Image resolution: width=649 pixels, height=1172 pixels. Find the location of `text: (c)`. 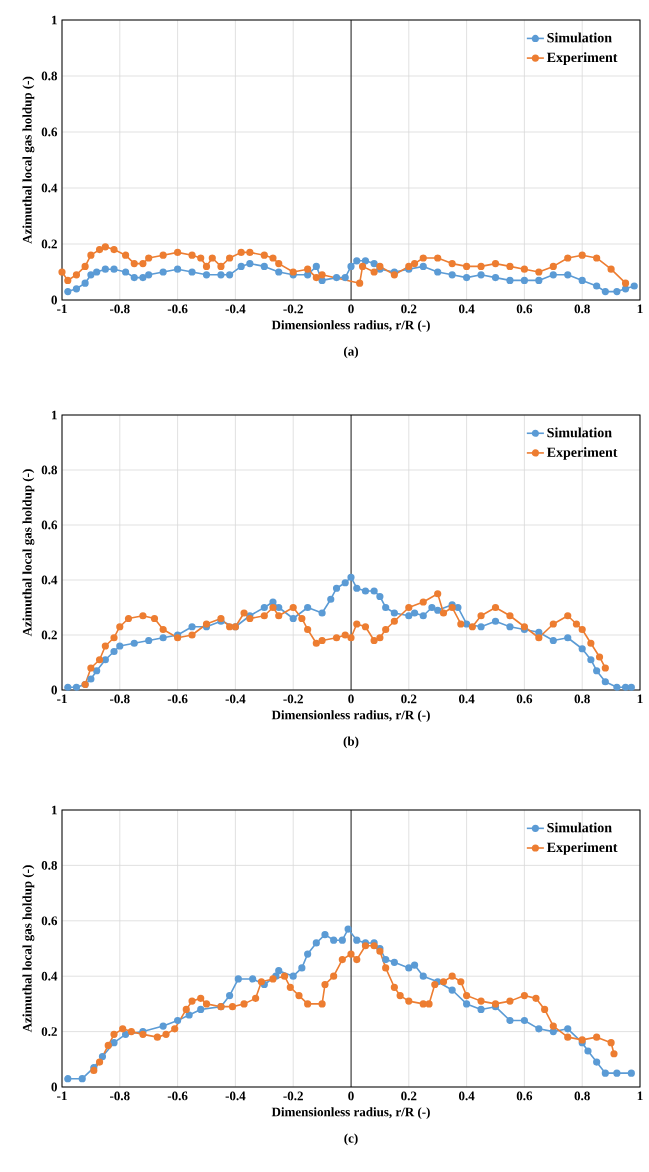

text: (c) is located at coordinates (351, 1139).